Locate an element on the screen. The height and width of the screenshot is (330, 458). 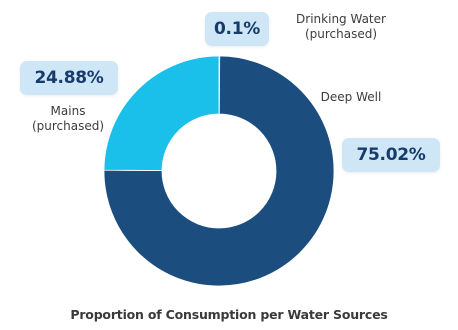
mains-label: Mains (purchased) is located at coordinates (68, 119).